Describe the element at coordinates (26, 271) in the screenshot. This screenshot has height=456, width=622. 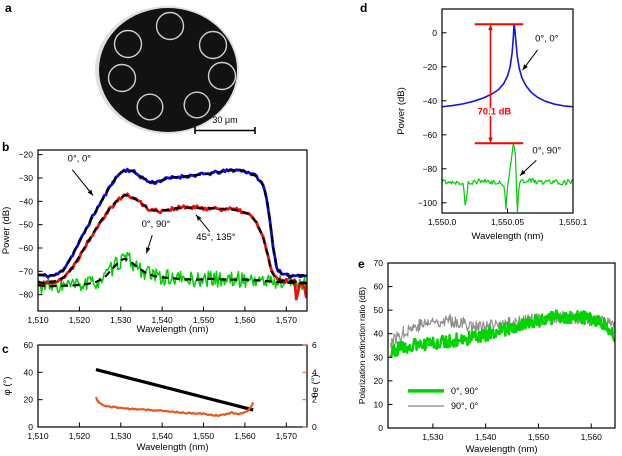
I see `svg-text: −70` at that location.